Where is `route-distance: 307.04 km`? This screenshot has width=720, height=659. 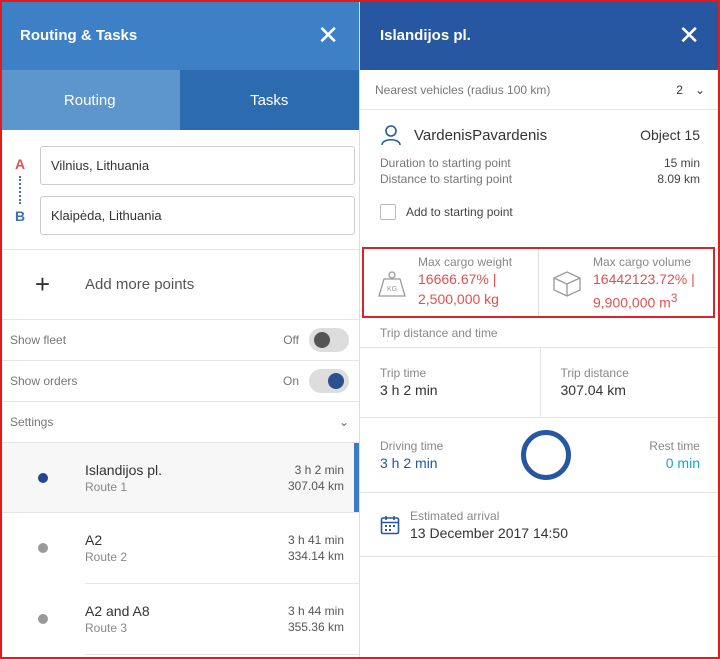 route-distance: 307.04 km is located at coordinates (315, 485).